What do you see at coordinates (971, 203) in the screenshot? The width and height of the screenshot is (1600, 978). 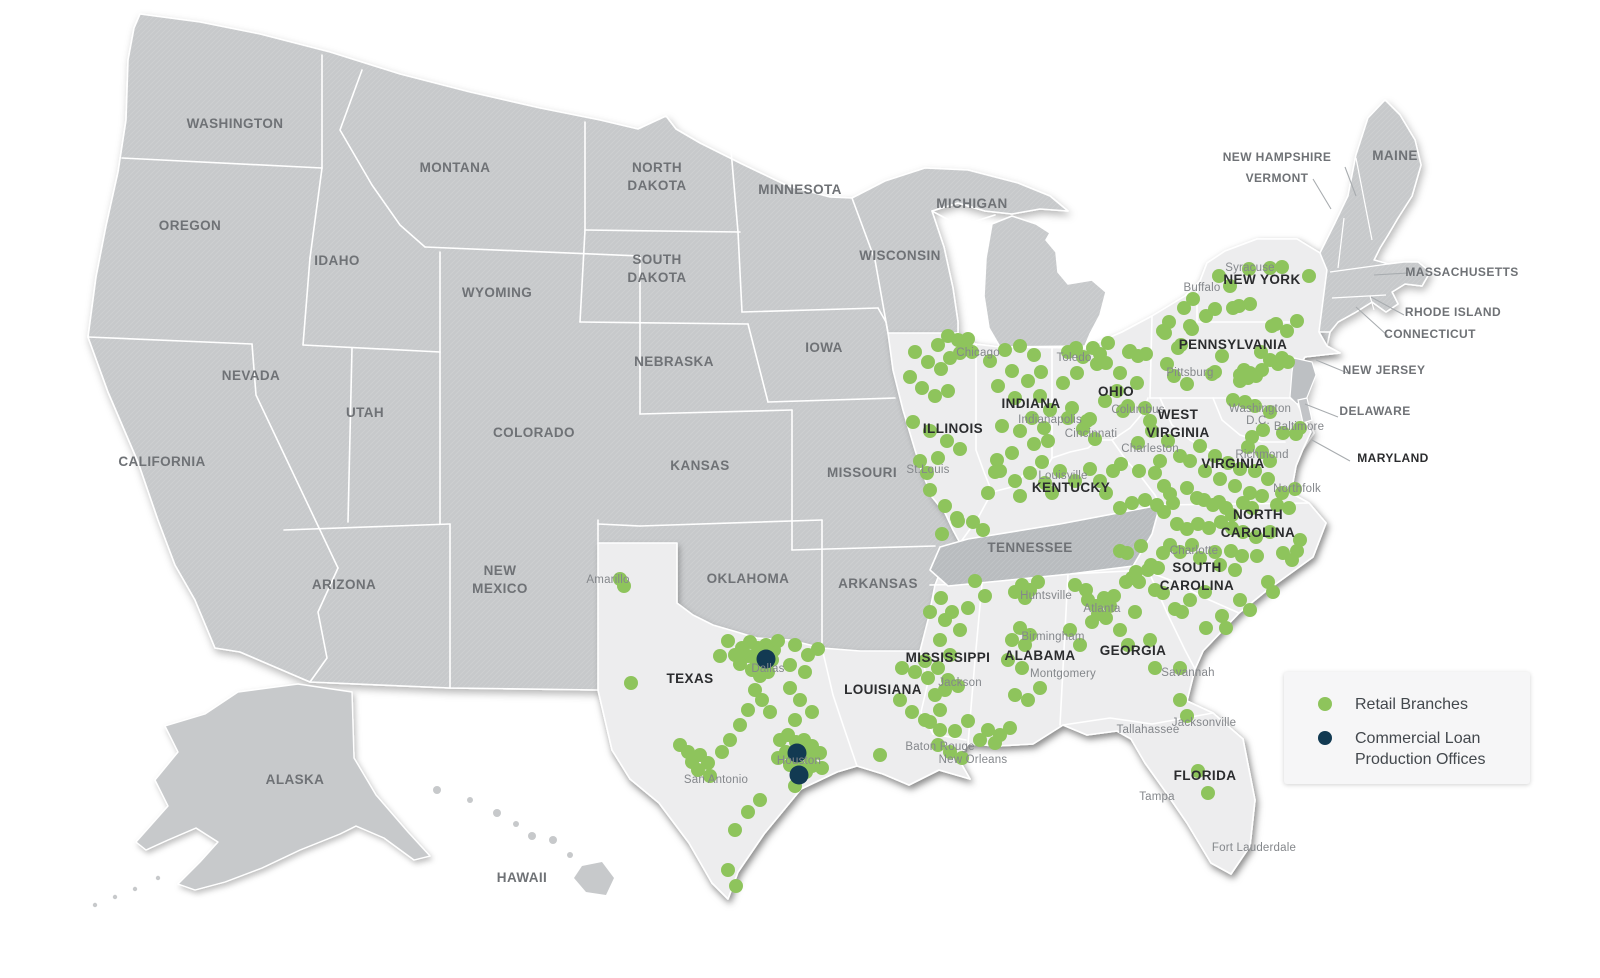 I see `state-label-michigan: MICHIGAN` at bounding box center [971, 203].